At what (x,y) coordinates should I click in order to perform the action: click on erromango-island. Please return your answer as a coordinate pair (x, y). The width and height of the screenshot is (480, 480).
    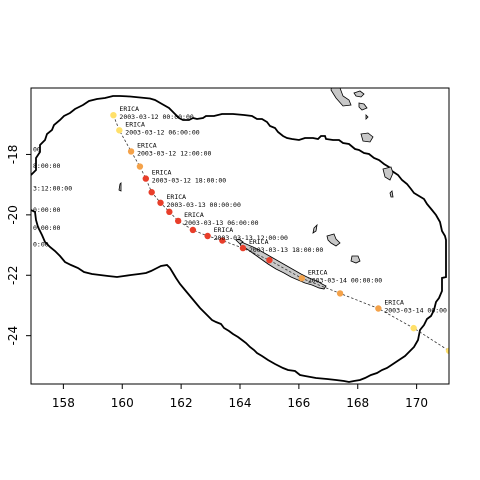
    Looking at the image, I should click on (367, 137).